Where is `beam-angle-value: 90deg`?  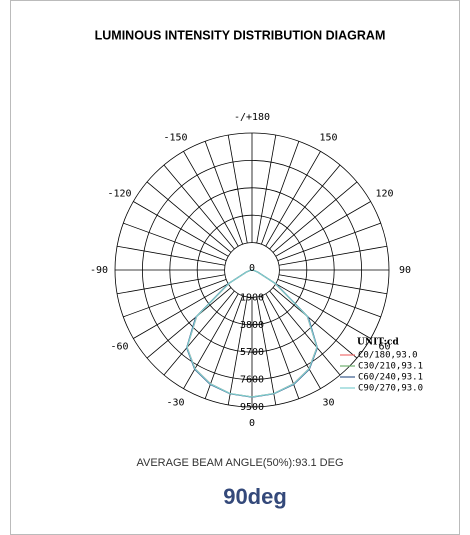 beam-angle-value: 90deg is located at coordinates (255, 496).